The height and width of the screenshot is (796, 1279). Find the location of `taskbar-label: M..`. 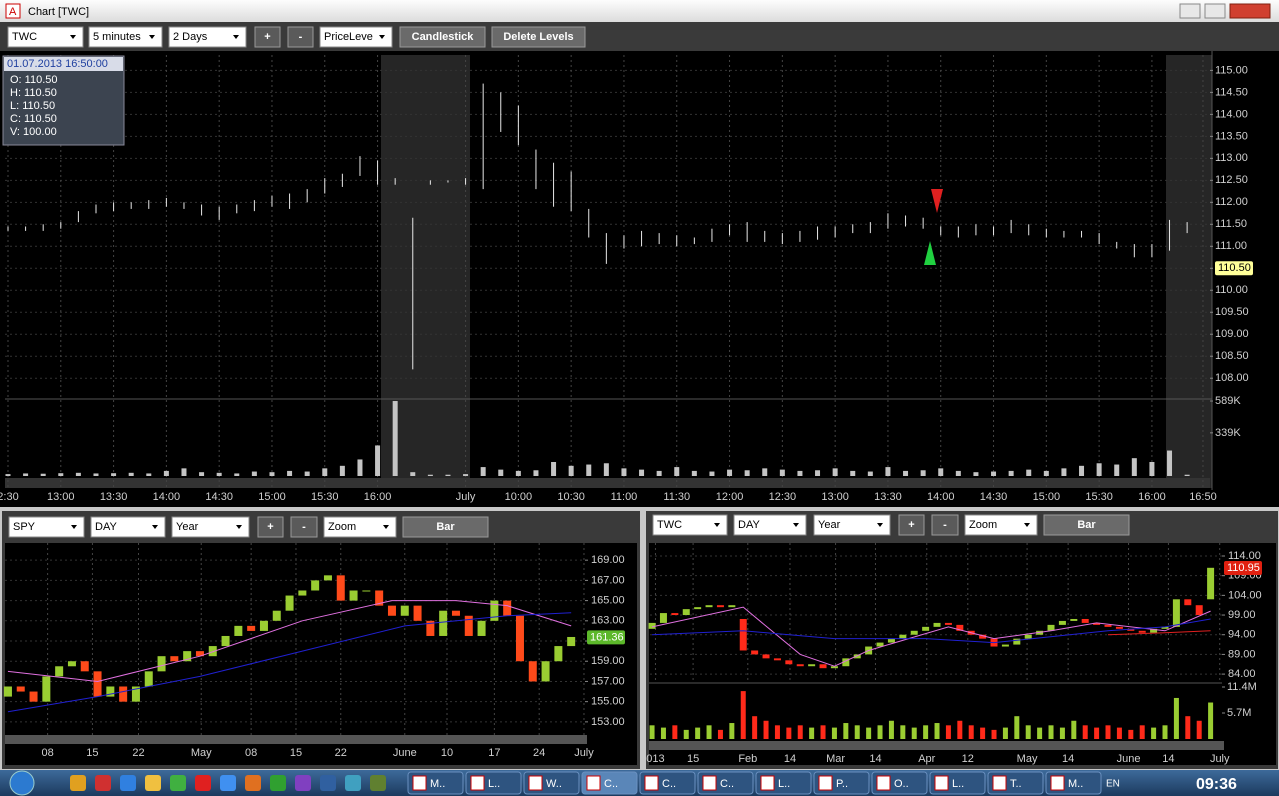

taskbar-label: M.. is located at coordinates (1075, 784).